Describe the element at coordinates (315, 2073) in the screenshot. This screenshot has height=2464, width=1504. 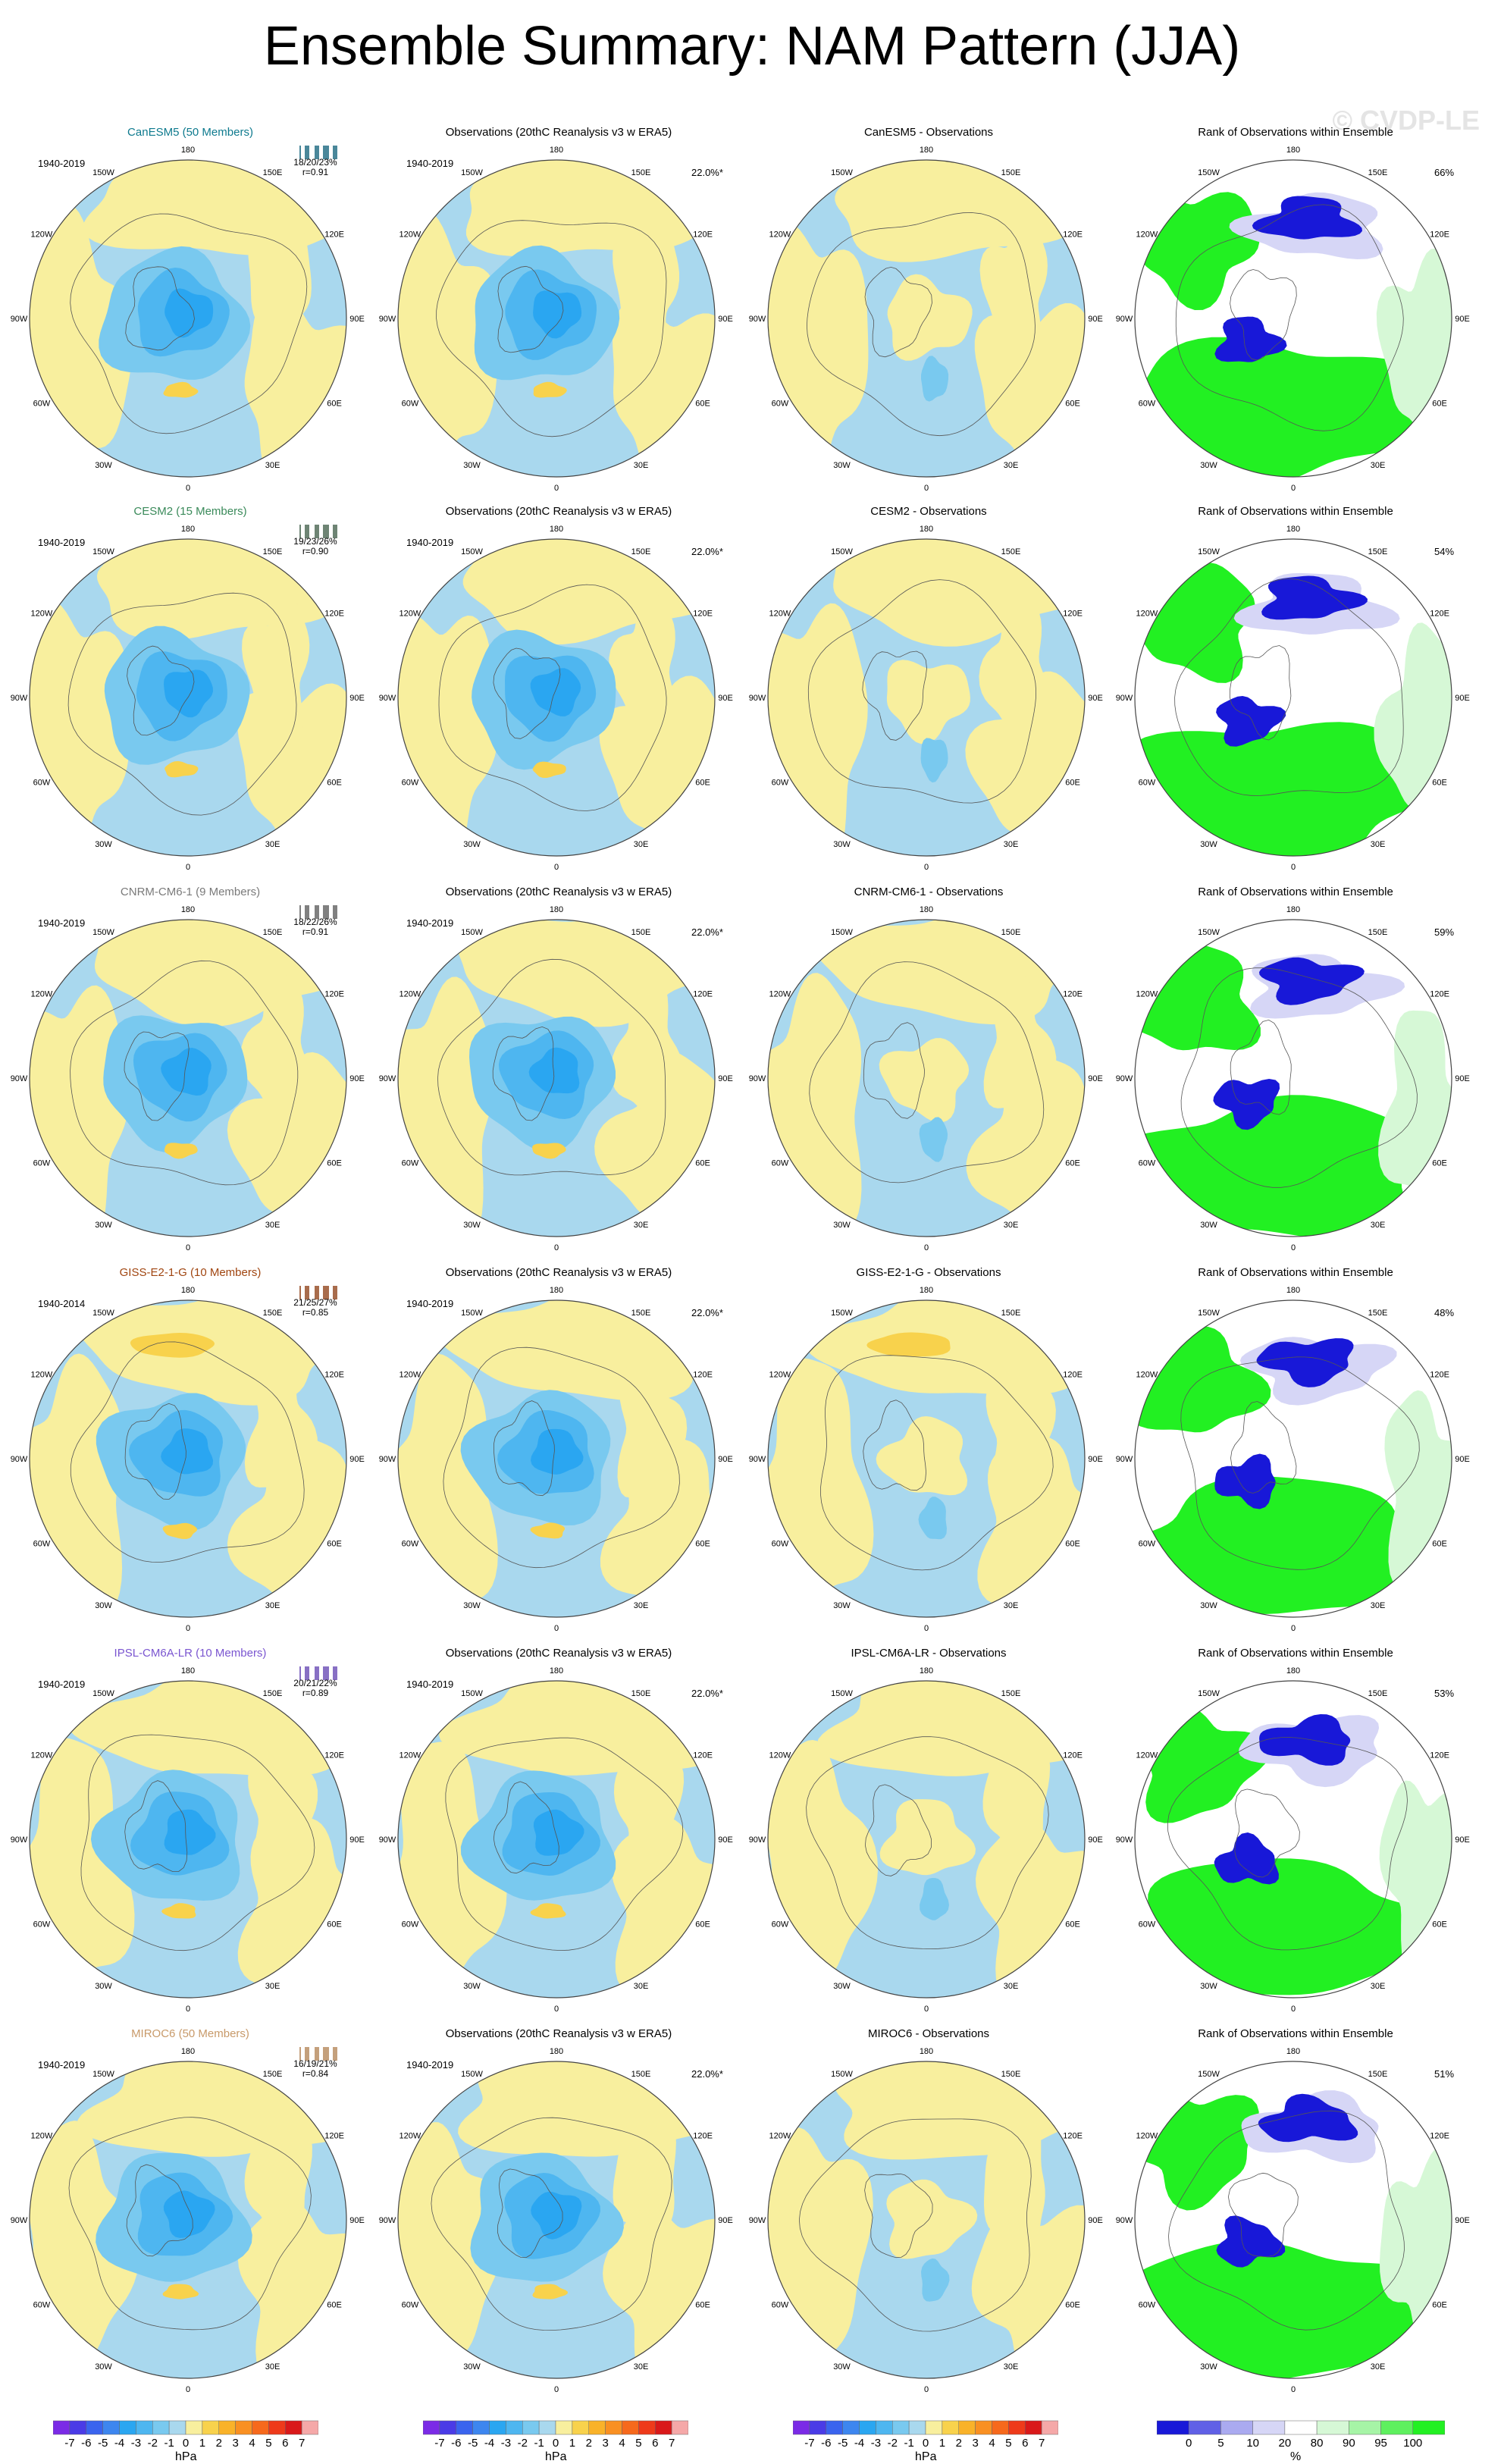
I see `pattern-corr: r=0.84` at that location.